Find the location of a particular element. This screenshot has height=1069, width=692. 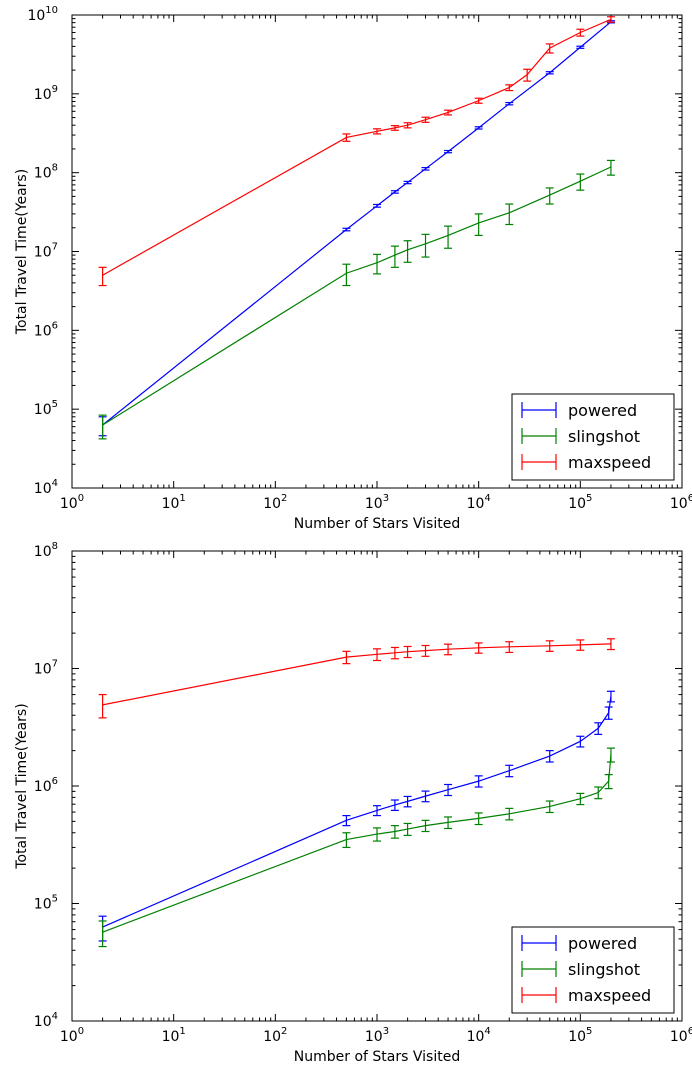

legend: powered slingshot maxspeed is located at coordinates (593, 970).